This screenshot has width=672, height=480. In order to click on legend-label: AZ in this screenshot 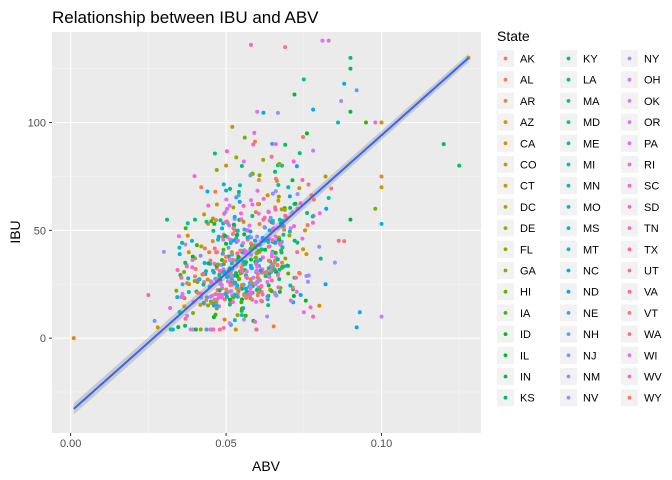, I will do `click(527, 123)`.